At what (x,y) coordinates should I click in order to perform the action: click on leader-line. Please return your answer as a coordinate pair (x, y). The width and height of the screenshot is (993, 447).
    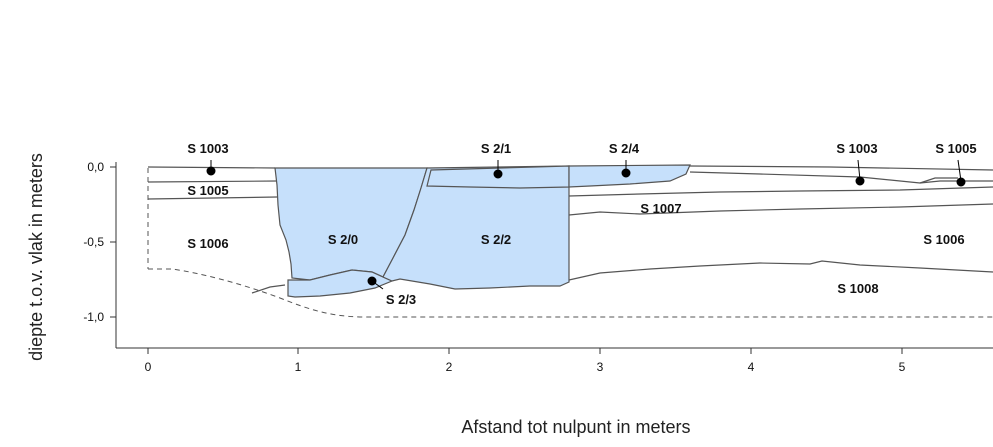
    Looking at the image, I should click on (959, 170).